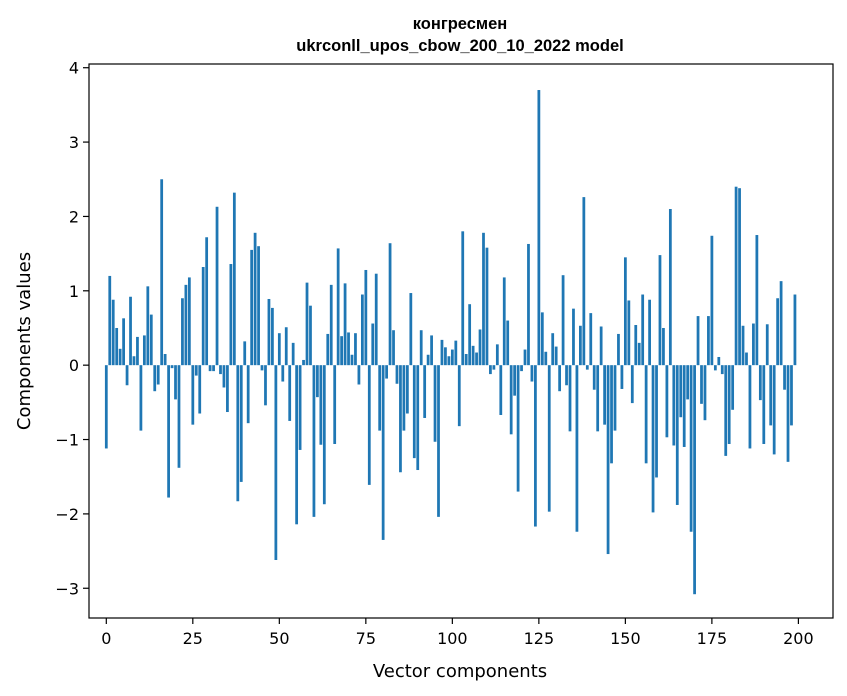  I want to click on x-axis-label: Vector components, so click(460, 671).